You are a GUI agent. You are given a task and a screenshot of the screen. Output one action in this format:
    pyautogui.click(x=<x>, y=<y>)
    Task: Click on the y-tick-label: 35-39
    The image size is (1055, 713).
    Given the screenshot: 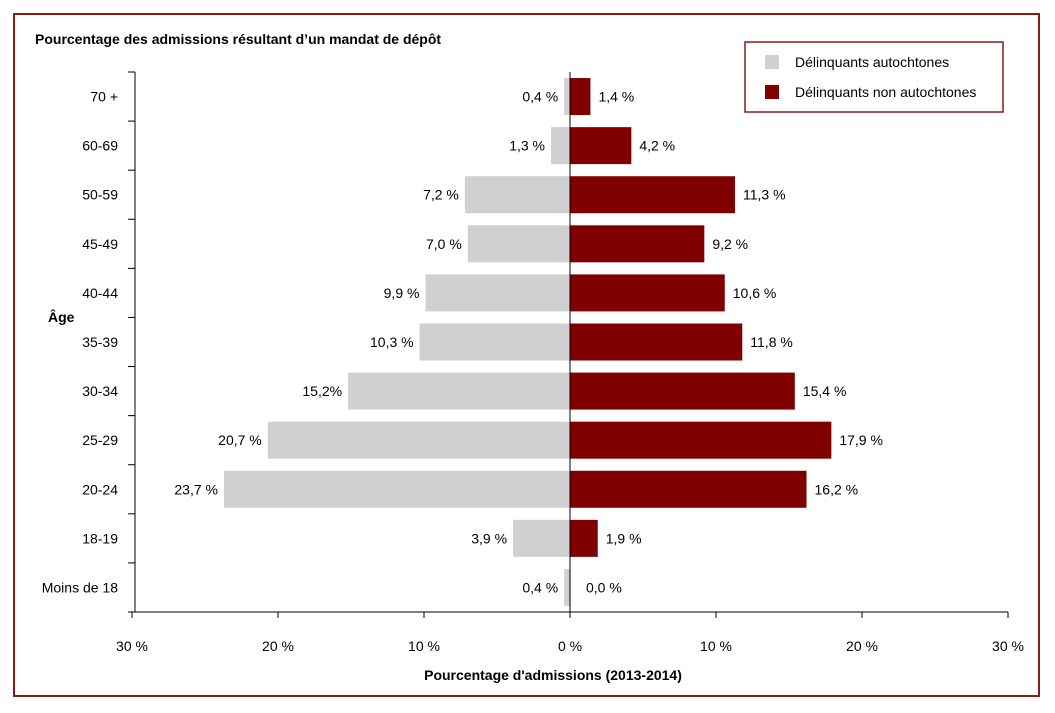 What is the action you would take?
    pyautogui.click(x=100, y=342)
    